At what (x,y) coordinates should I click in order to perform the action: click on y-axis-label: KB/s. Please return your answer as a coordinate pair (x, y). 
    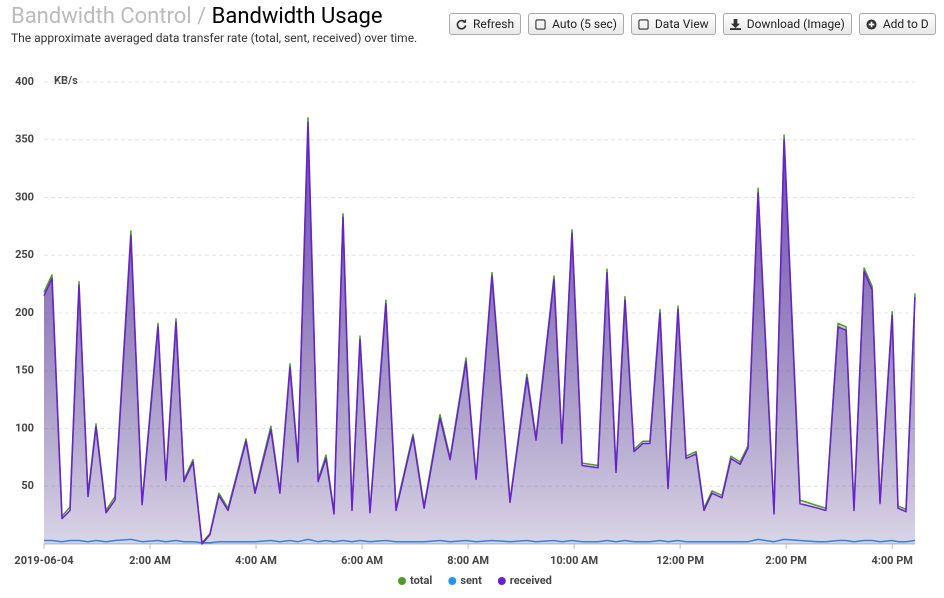
    Looking at the image, I should click on (66, 80).